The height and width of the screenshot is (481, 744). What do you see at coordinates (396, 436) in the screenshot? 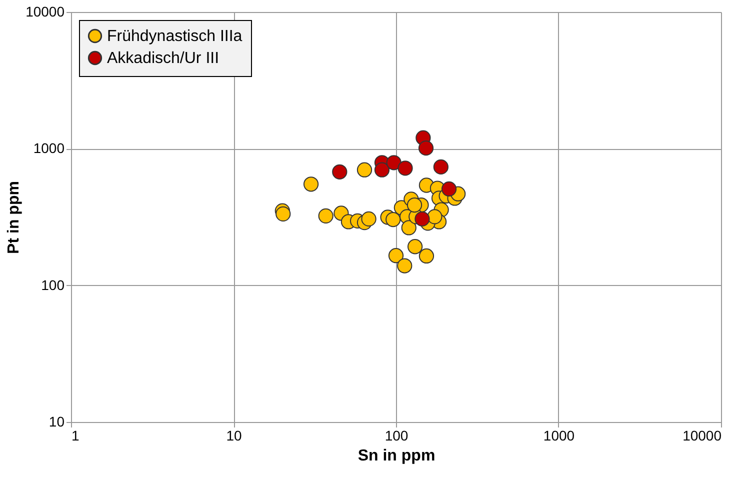
I see `x-tick-label: 100` at bounding box center [396, 436].